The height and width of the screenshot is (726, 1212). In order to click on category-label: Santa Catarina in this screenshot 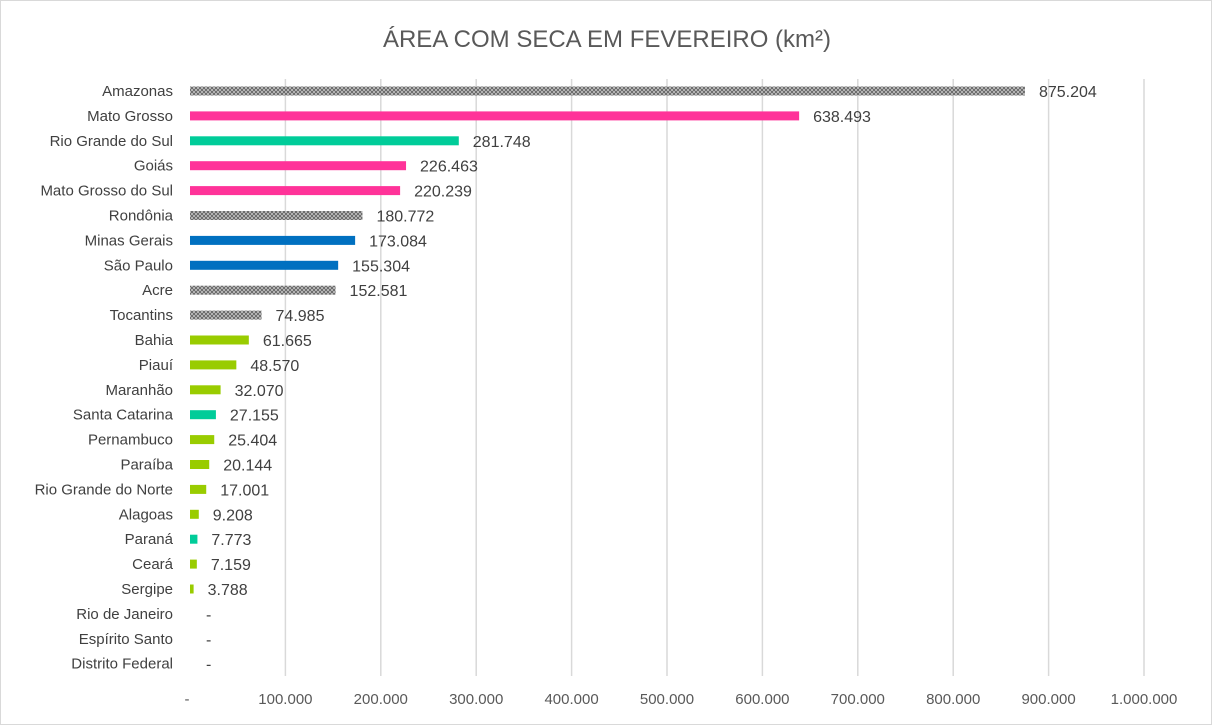, I will do `click(123, 415)`.